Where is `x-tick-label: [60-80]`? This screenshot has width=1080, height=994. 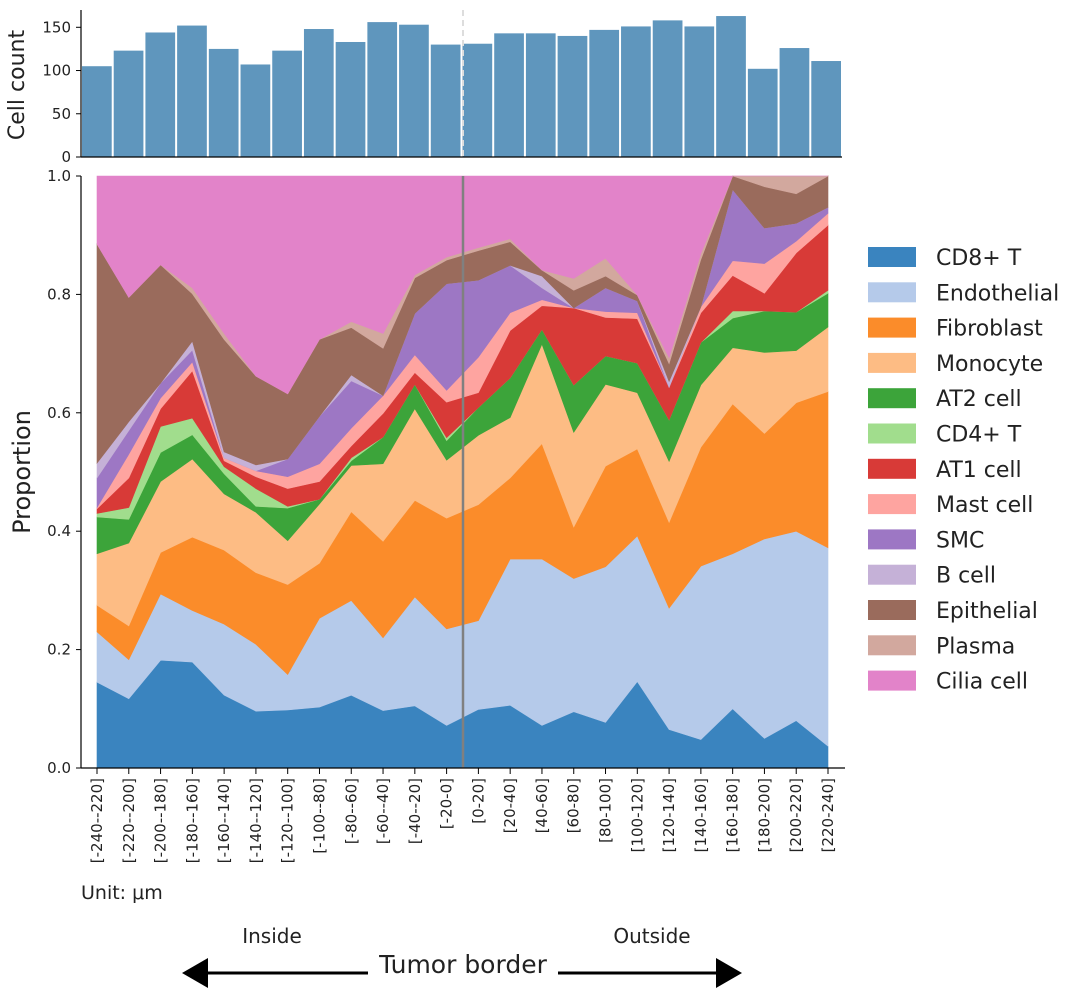
x-tick-label: [60-80] is located at coordinates (574, 805).